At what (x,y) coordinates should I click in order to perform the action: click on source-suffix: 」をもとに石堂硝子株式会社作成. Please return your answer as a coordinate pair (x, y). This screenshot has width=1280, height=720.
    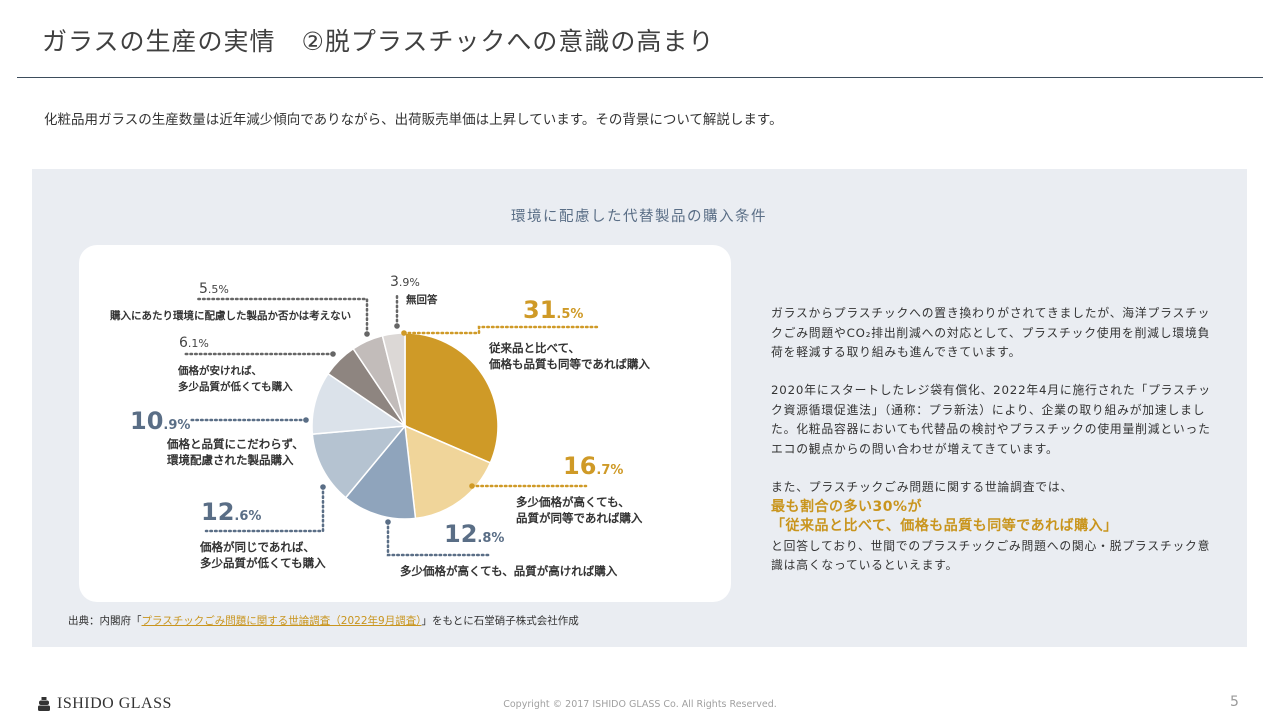
    Looking at the image, I should click on (500, 621).